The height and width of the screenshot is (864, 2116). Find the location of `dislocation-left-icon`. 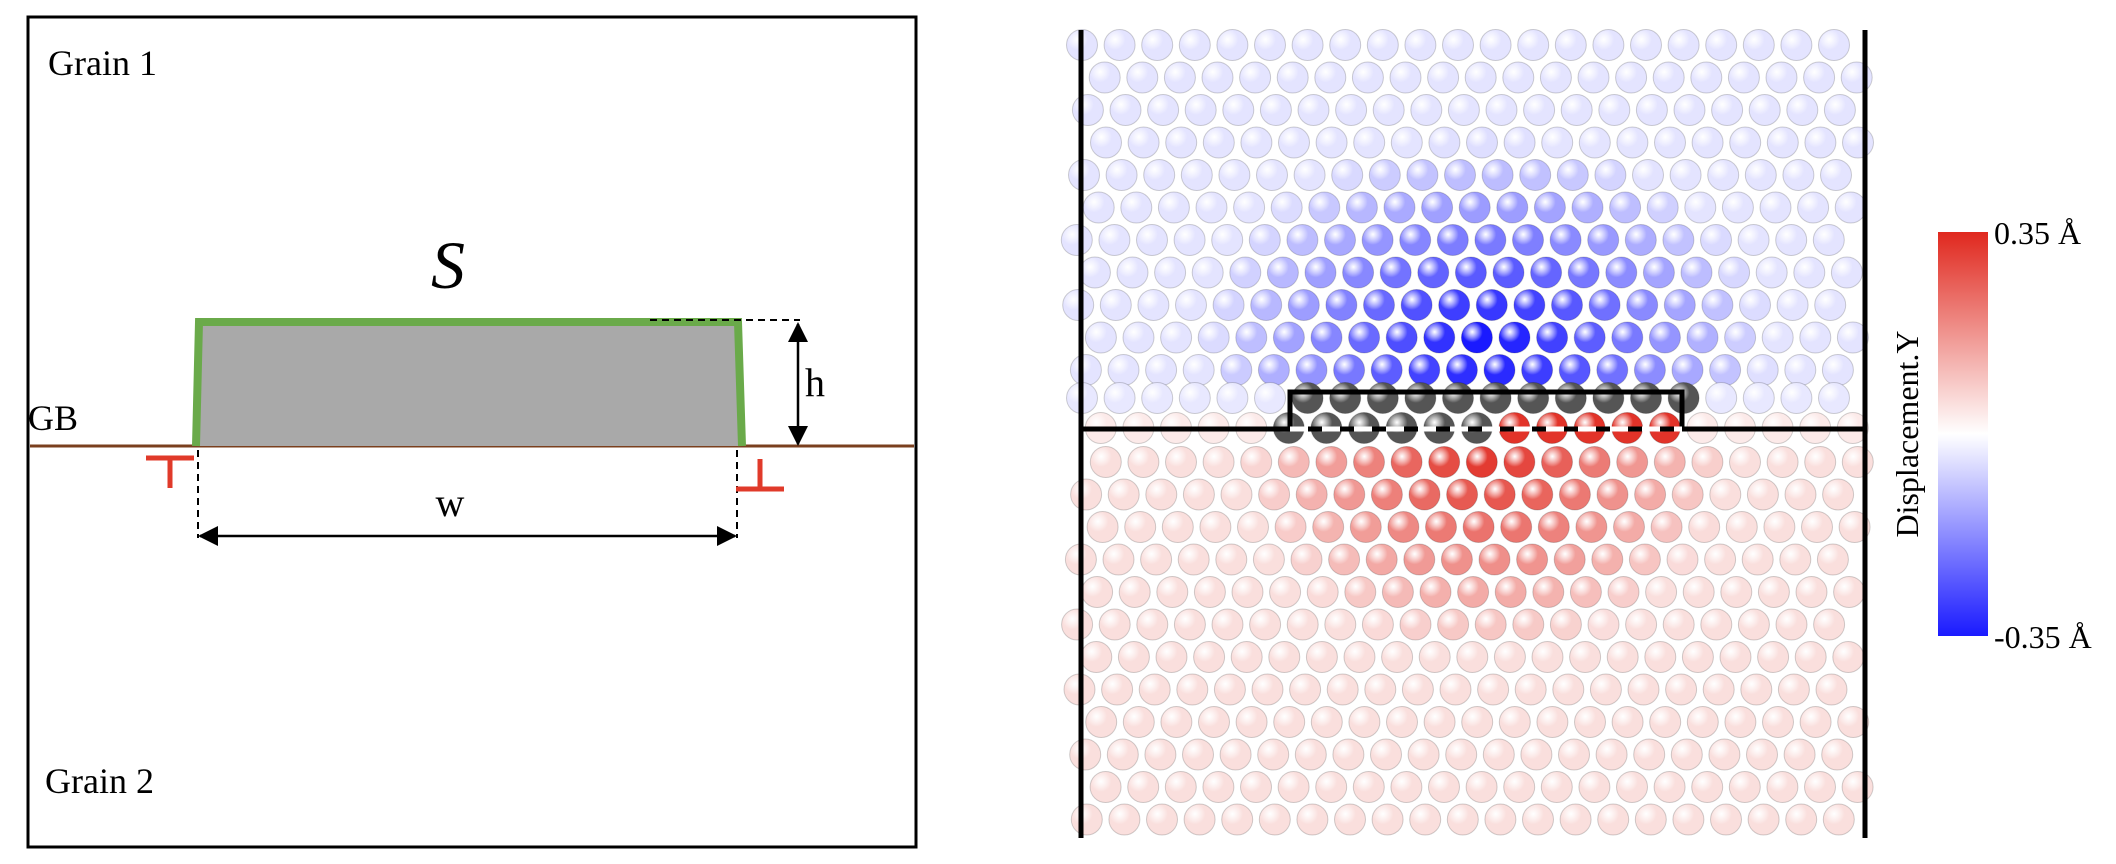

dislocation-left-icon is located at coordinates (170, 471).